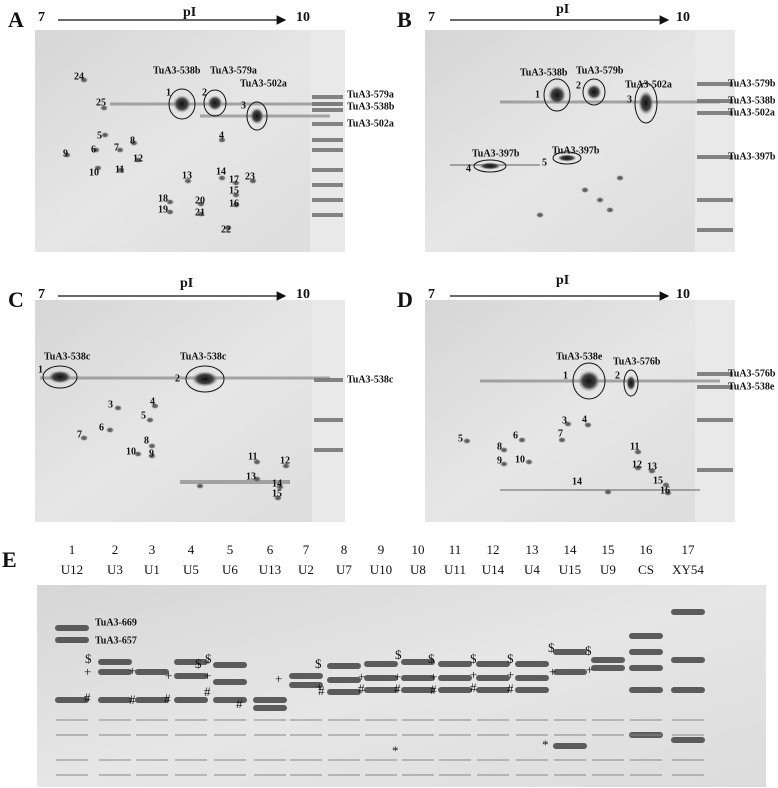 This screenshot has width=778, height=788. I want to click on lane-name: U13, so click(270, 569).